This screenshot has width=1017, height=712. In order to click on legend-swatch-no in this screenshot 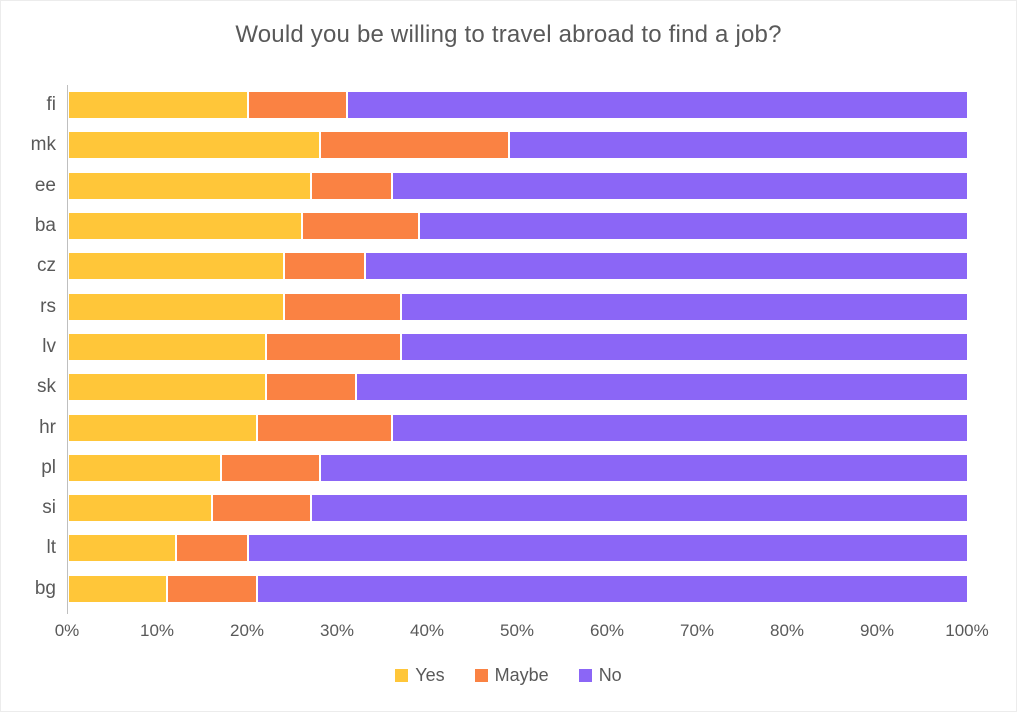, I will do `click(585, 675)`.